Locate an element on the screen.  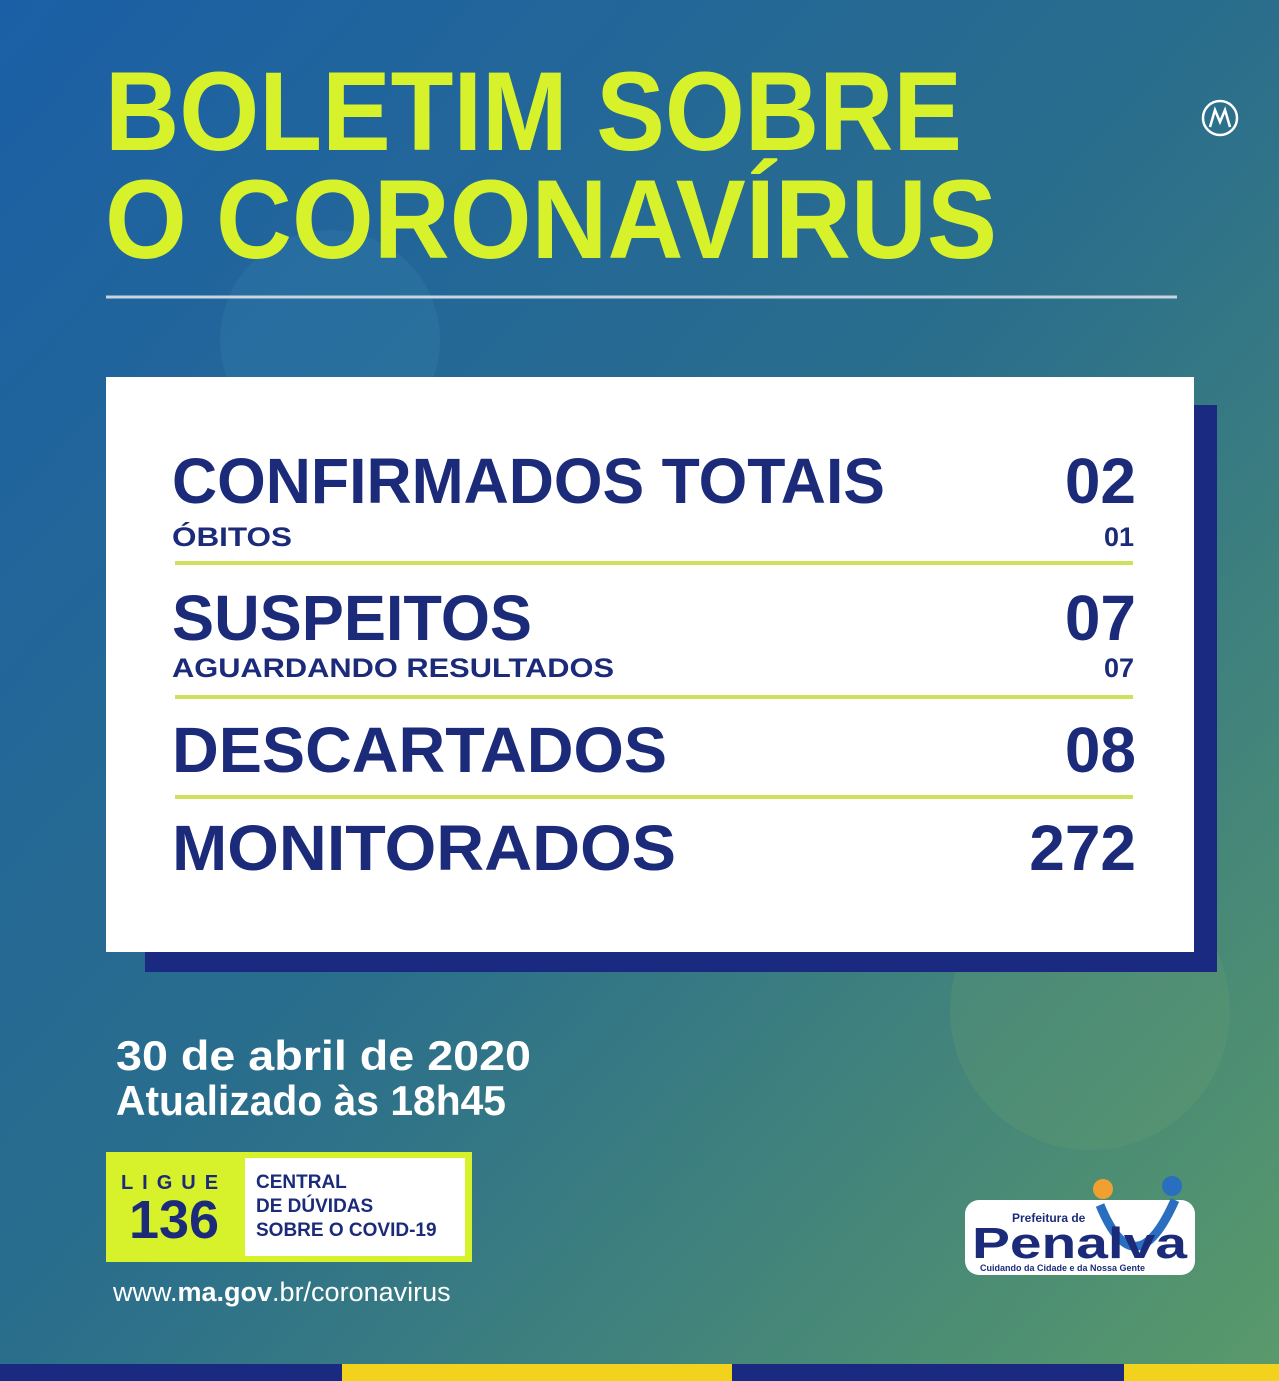
stat-sub-label: AGUARDANDO RESULTADOS is located at coordinates (393, 668).